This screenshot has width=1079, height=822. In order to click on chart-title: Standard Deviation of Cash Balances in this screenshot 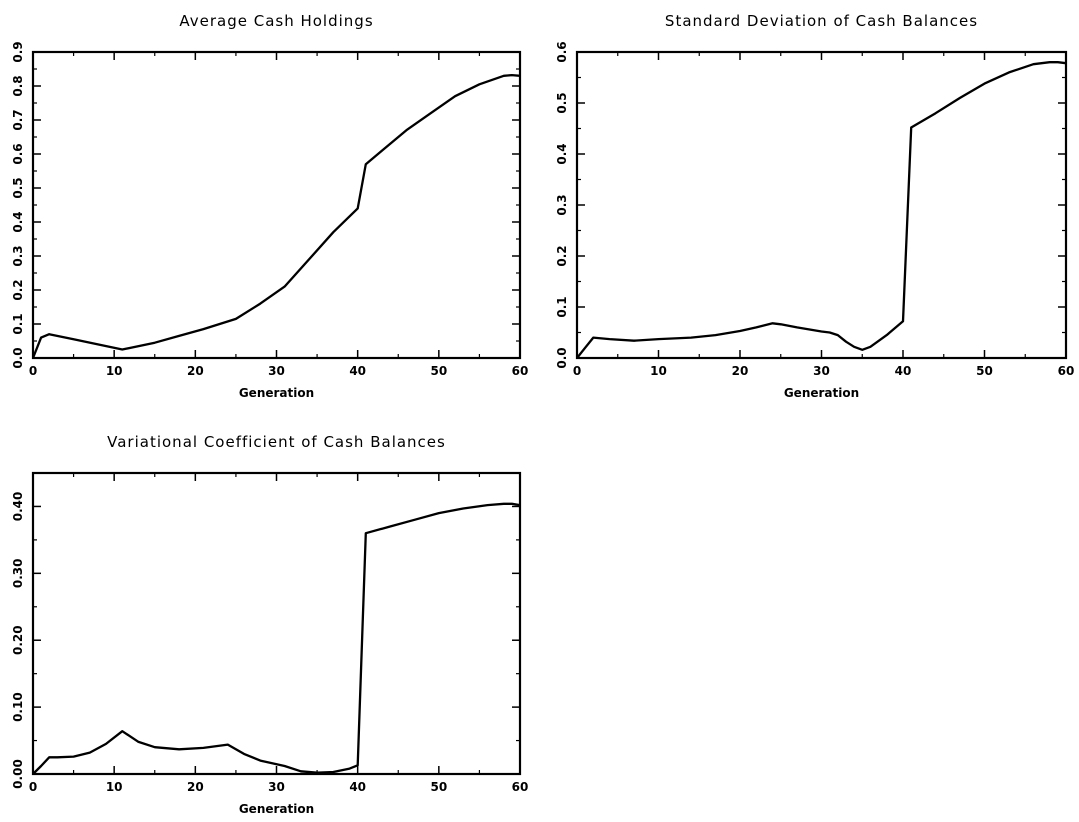, I will do `click(821, 21)`.